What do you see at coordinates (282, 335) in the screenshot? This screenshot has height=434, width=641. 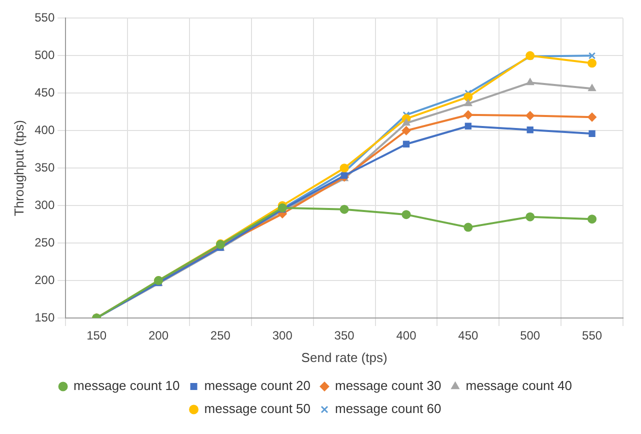 I see `x-tick-label: 300` at bounding box center [282, 335].